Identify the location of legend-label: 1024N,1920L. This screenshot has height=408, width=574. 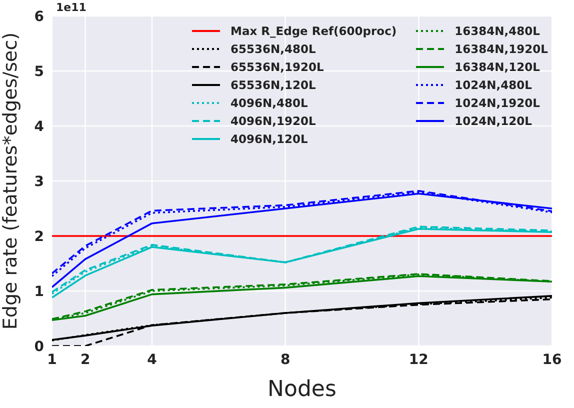
(497, 103).